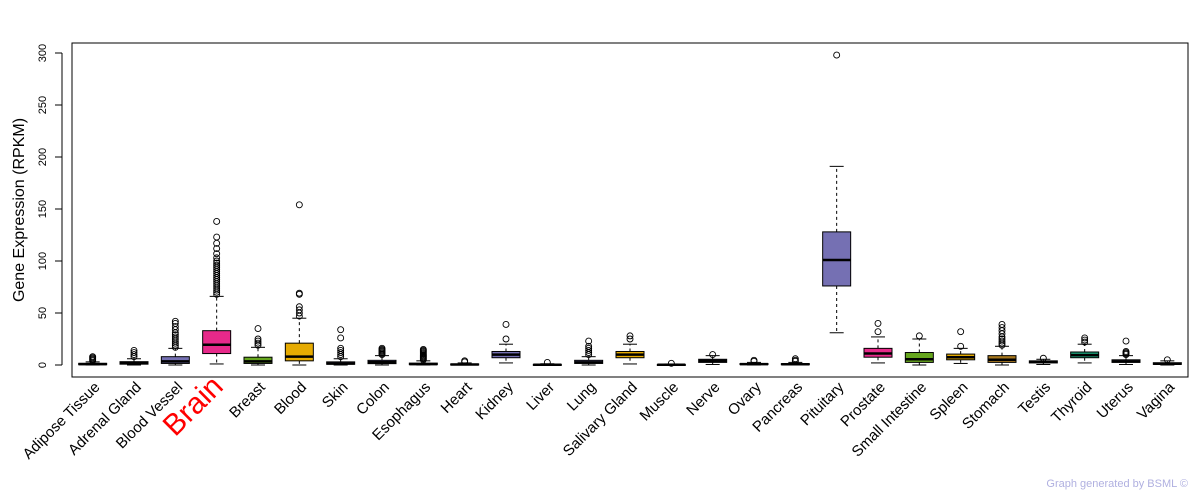 The width and height of the screenshot is (1200, 500). Describe the element at coordinates (43, 53) in the screenshot. I see `y-tick-label: 300` at that location.